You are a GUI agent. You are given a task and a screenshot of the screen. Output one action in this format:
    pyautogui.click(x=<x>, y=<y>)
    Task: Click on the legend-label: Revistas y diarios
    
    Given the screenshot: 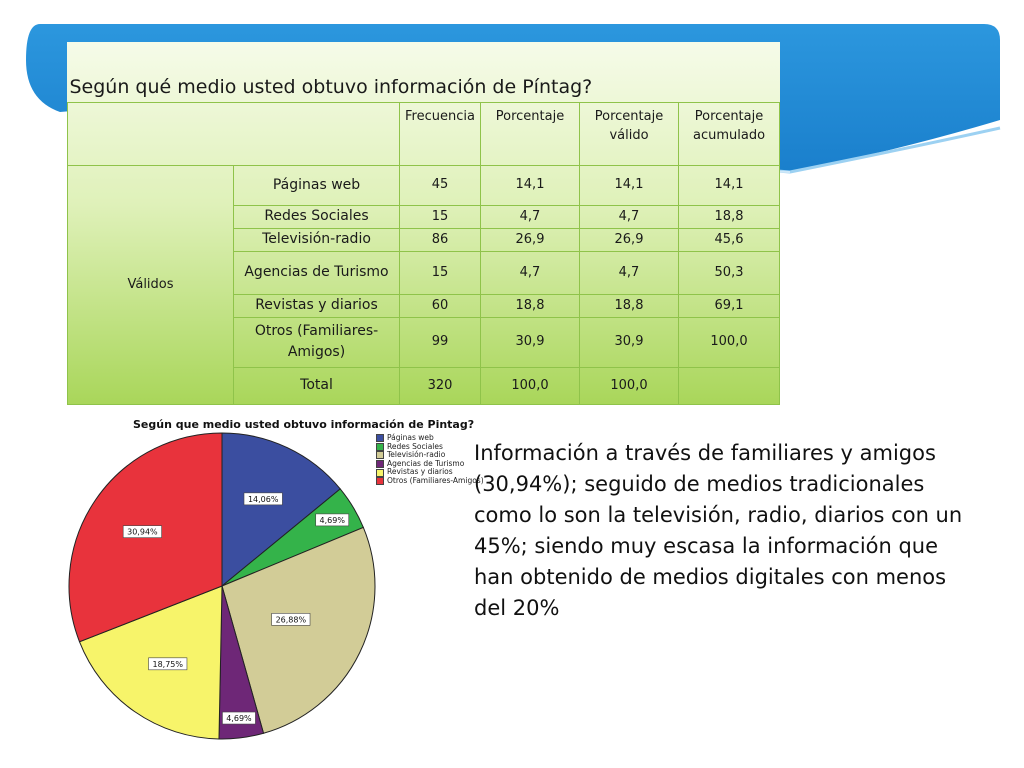 What is the action you would take?
    pyautogui.click(x=420, y=472)
    